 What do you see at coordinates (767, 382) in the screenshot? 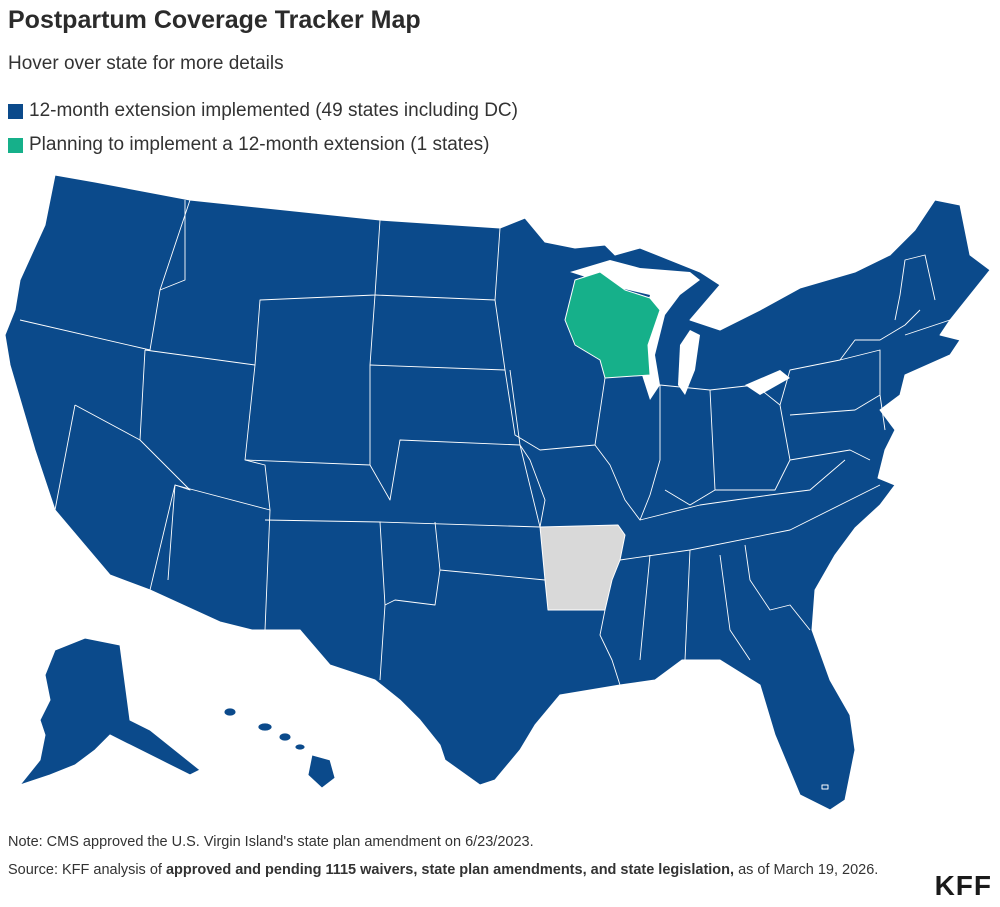
I see `lake-erie` at bounding box center [767, 382].